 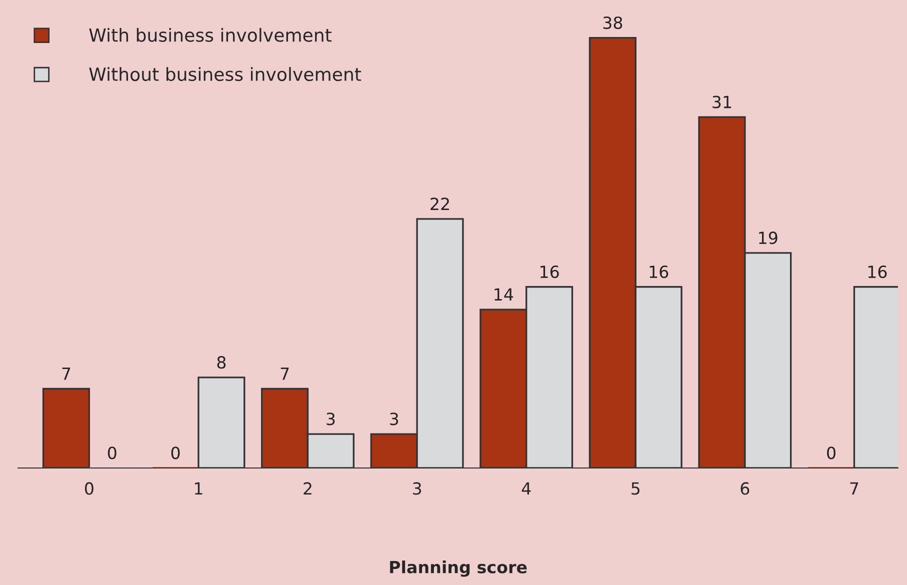 What do you see at coordinates (439, 204) in the screenshot?
I see `data-label: 22` at bounding box center [439, 204].